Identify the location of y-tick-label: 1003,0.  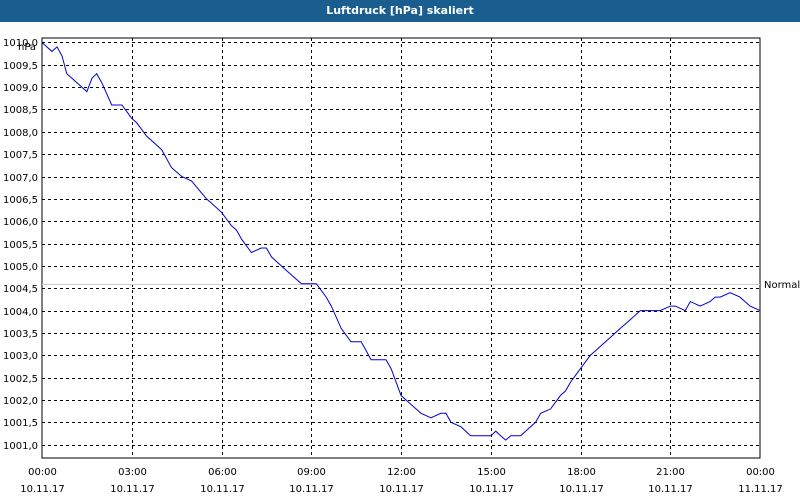
(20, 356).